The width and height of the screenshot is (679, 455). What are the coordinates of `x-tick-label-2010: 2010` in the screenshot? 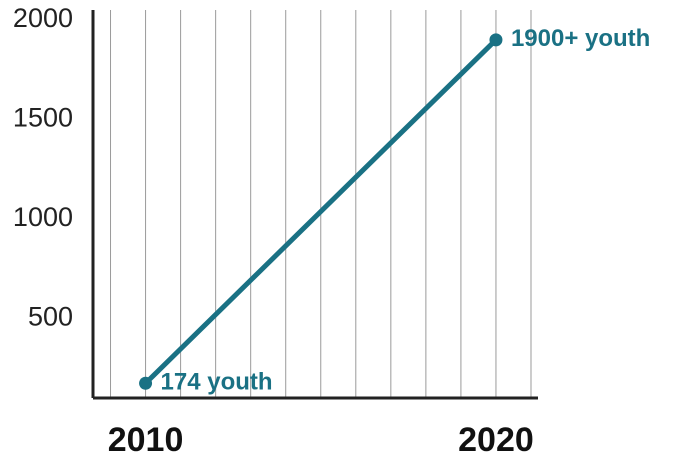 It's located at (146, 438).